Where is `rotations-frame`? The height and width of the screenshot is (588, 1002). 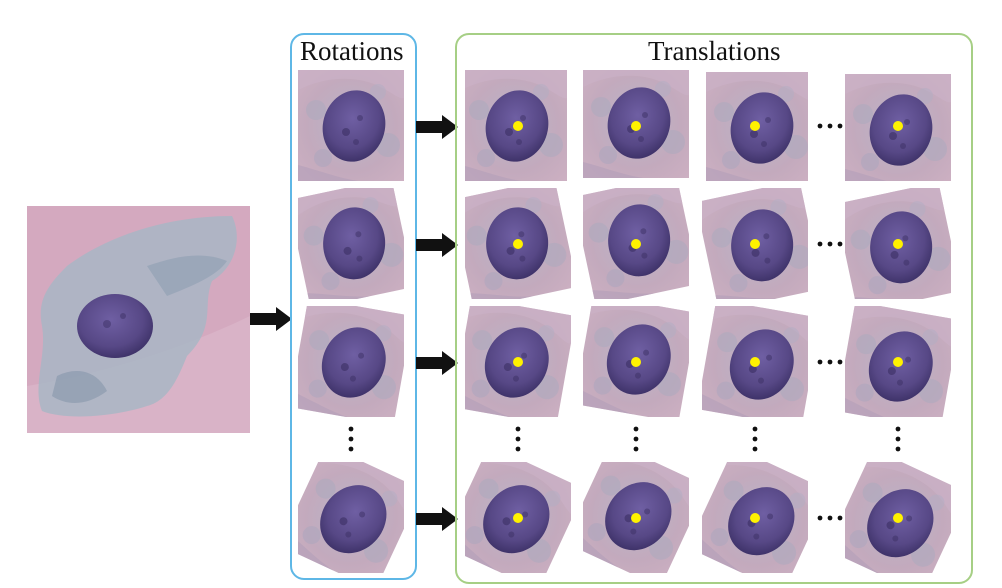
rotations-frame is located at coordinates (353, 306).